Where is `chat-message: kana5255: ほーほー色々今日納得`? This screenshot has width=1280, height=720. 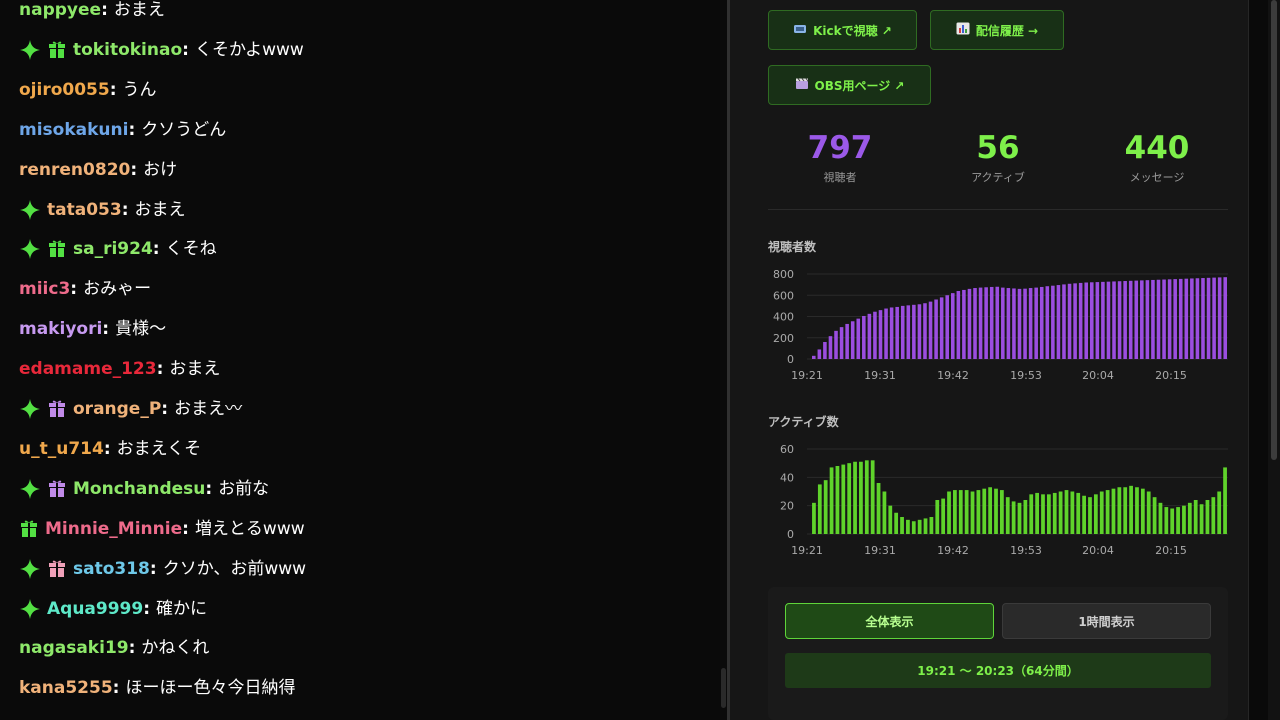 chat-message: kana5255: ほーほー色々今日納得 is located at coordinates (157, 688).